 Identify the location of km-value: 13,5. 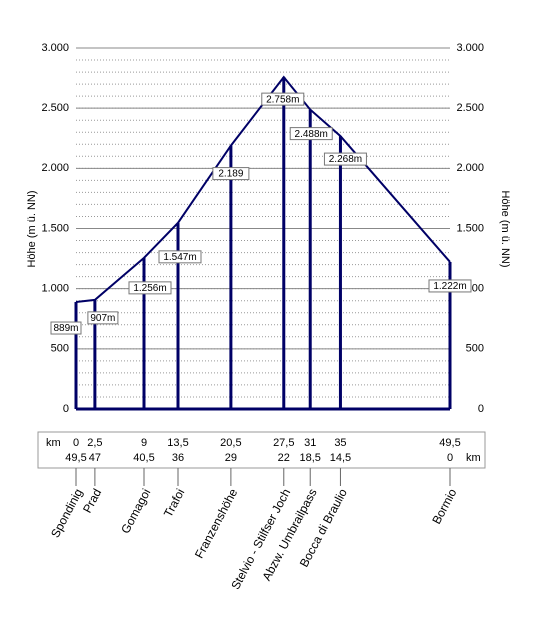
(177, 443).